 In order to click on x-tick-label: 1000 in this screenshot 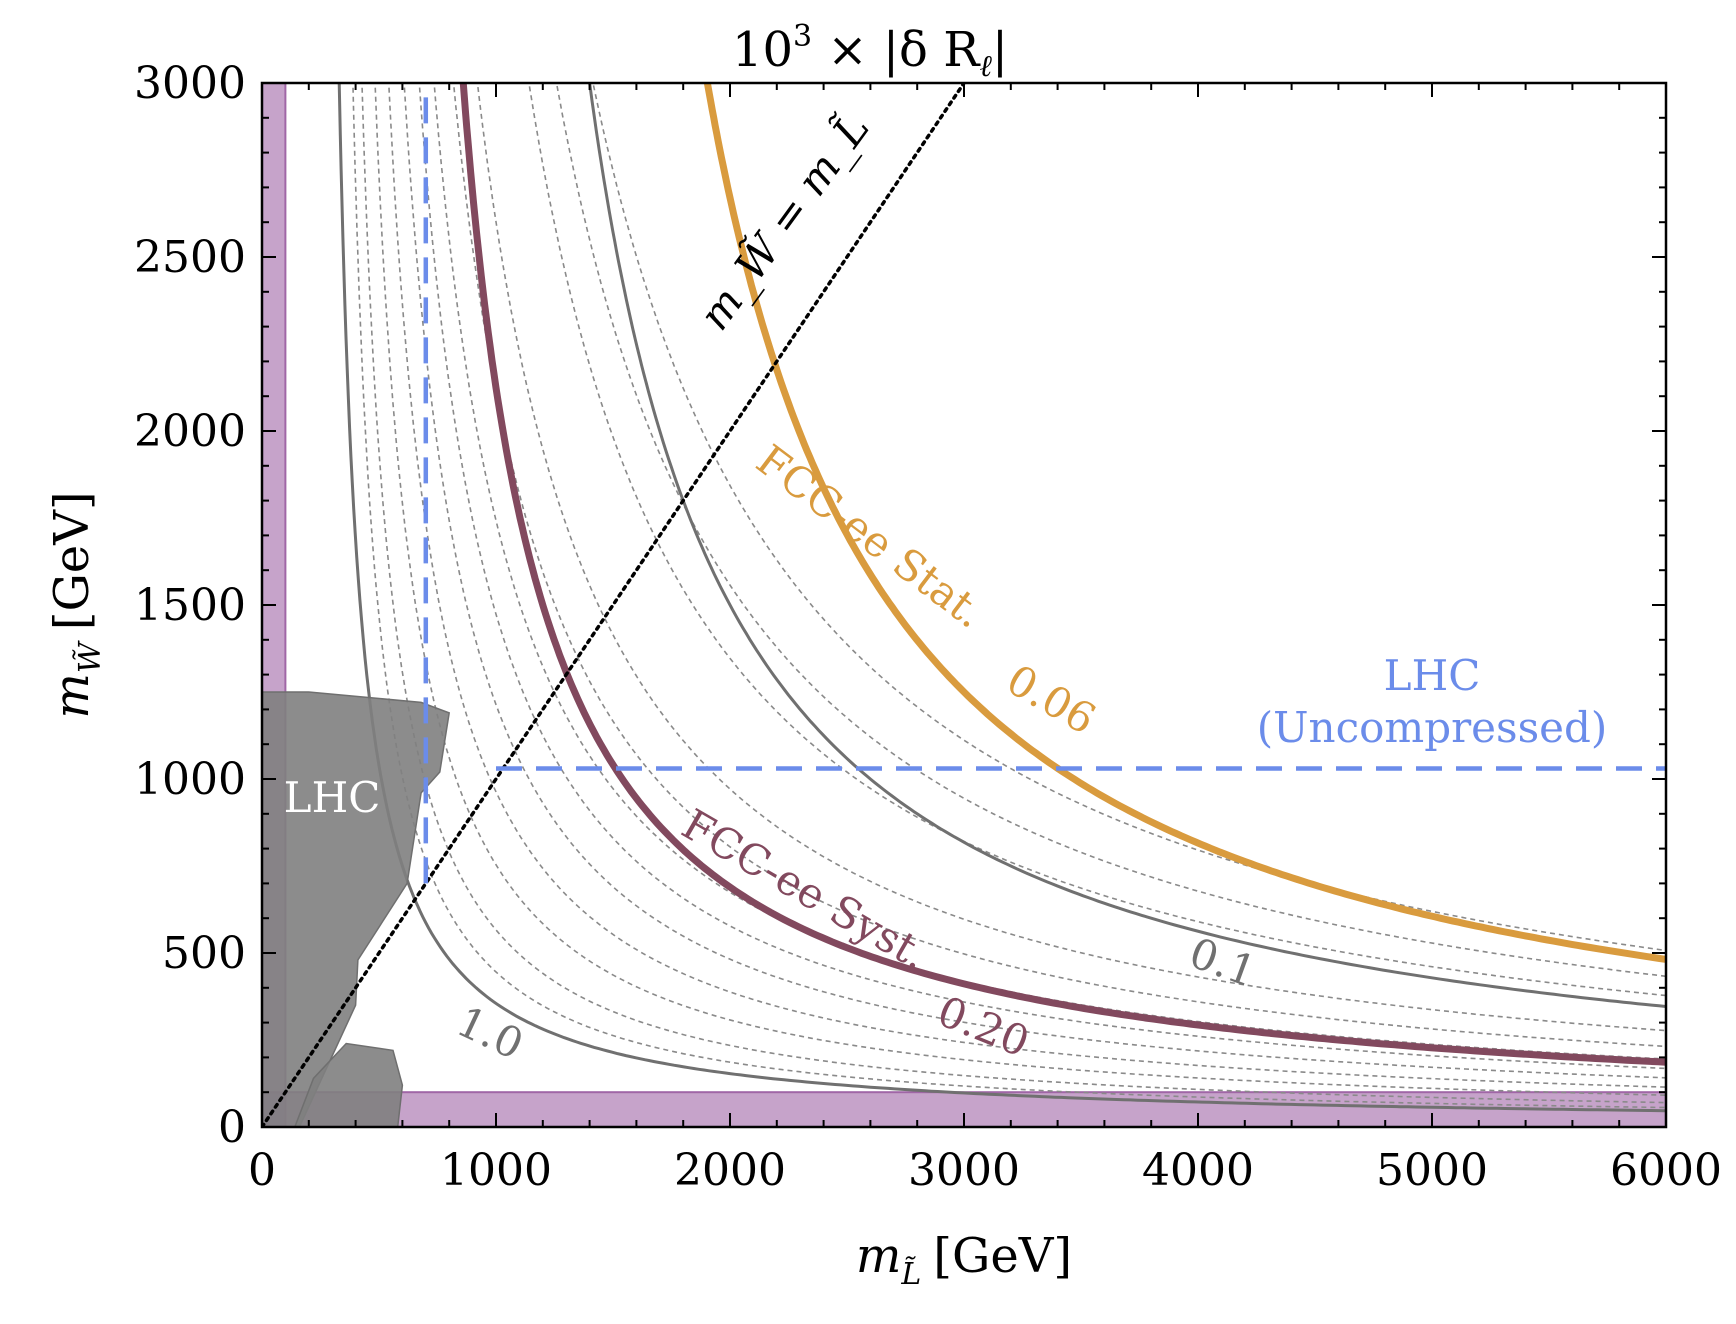, I will do `click(496, 1170)`.